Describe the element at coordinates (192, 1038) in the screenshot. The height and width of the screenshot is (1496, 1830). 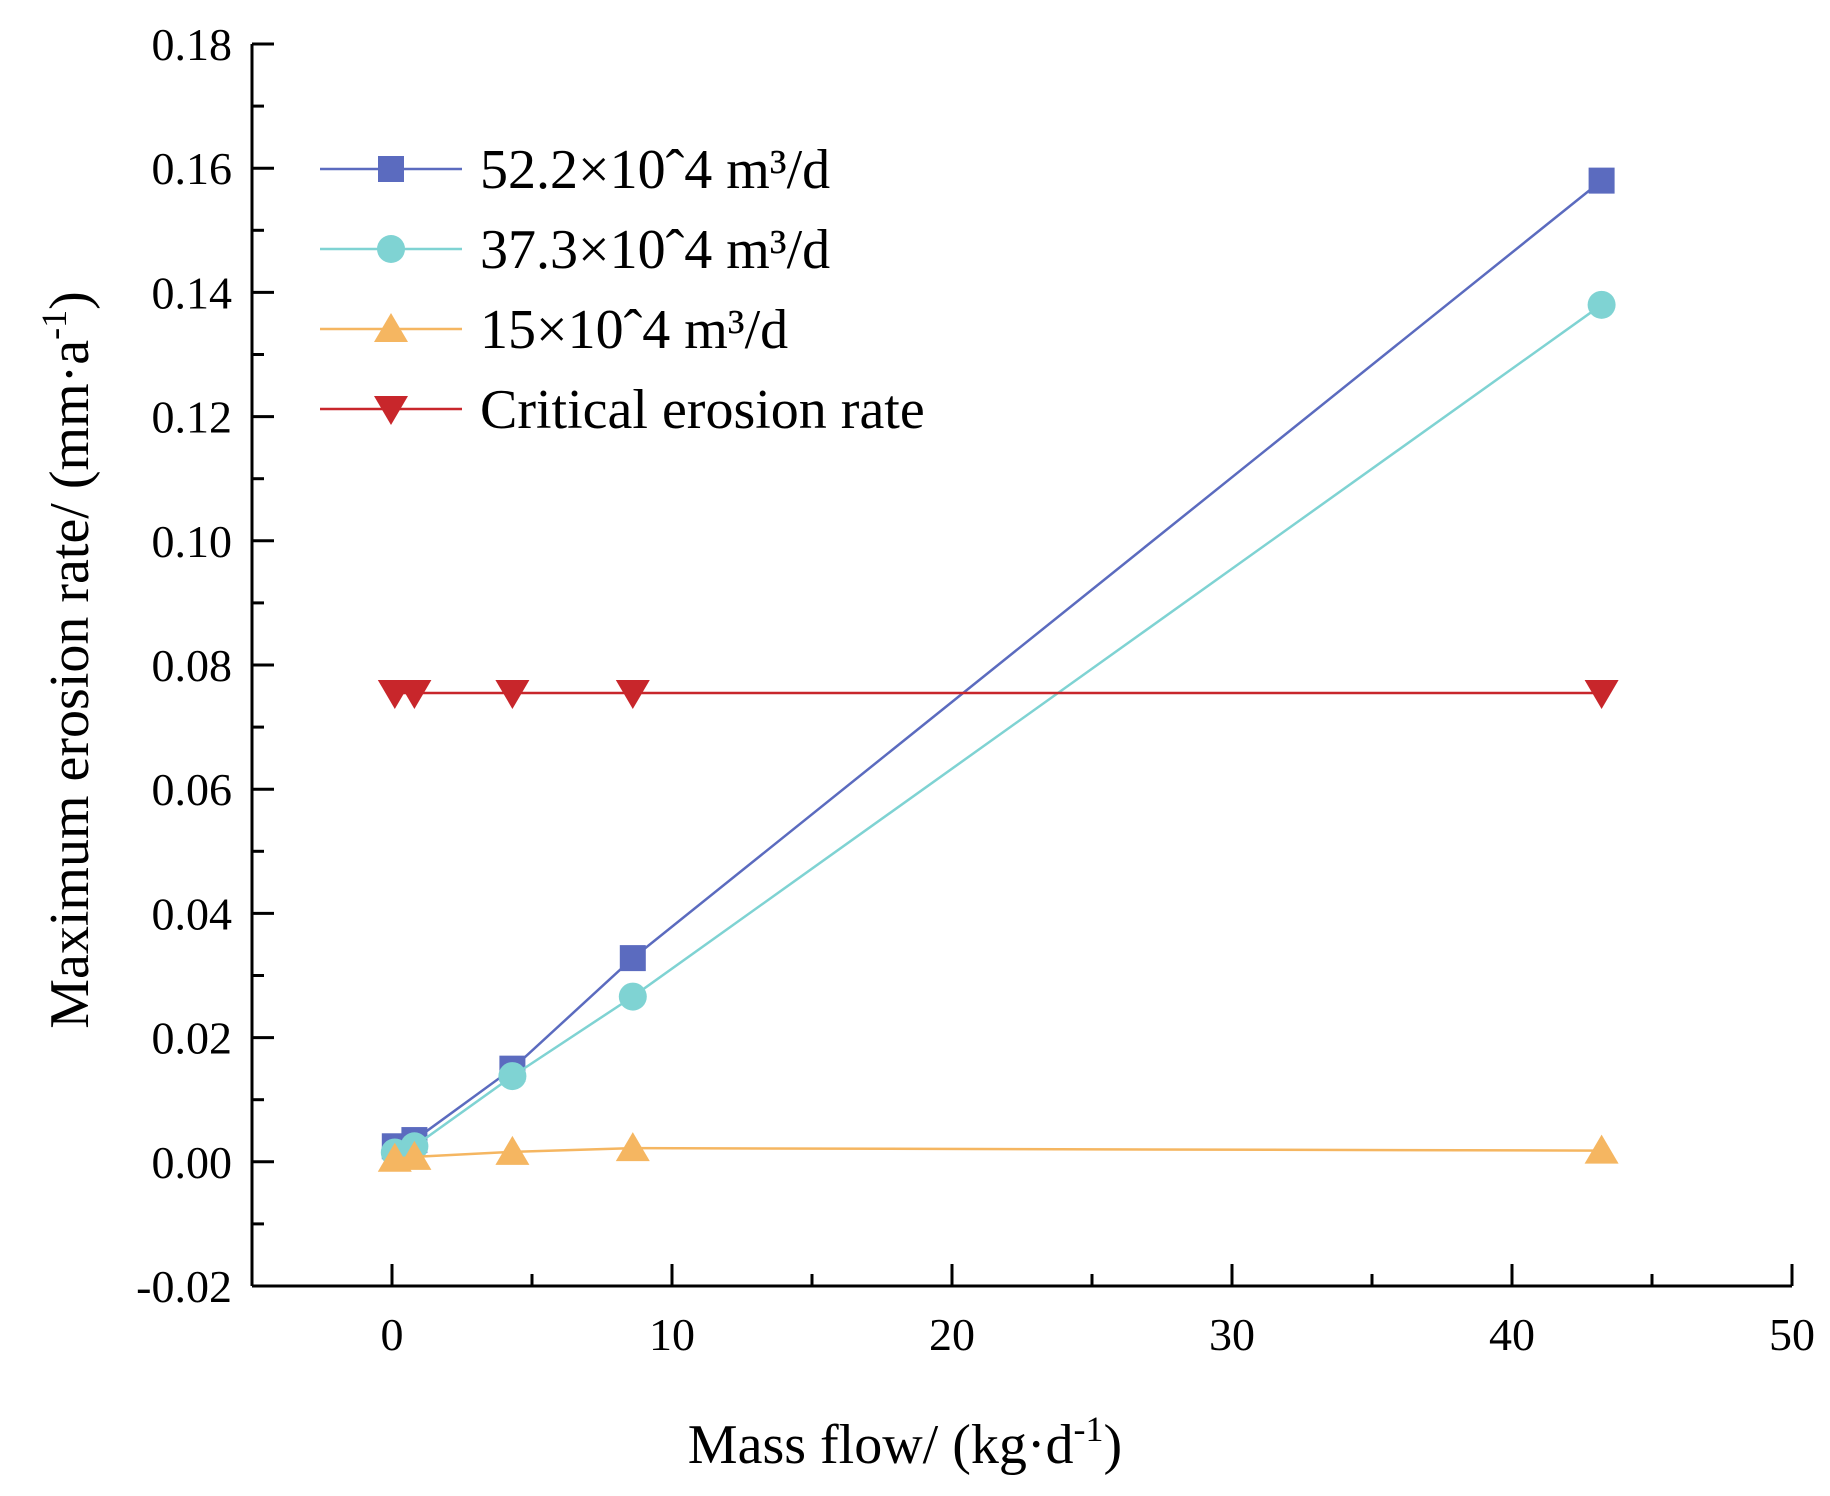
I see `y-tick-label: 0.02` at that location.